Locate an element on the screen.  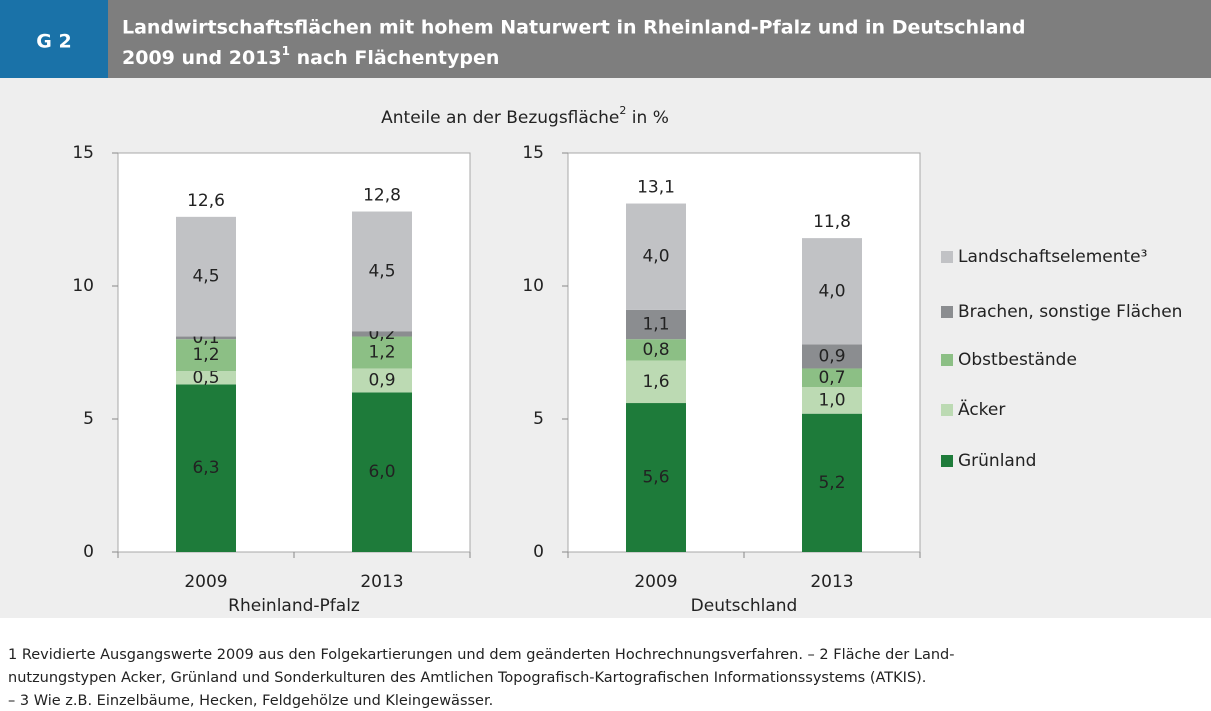
value-label: 0,8 is located at coordinates (655, 350).